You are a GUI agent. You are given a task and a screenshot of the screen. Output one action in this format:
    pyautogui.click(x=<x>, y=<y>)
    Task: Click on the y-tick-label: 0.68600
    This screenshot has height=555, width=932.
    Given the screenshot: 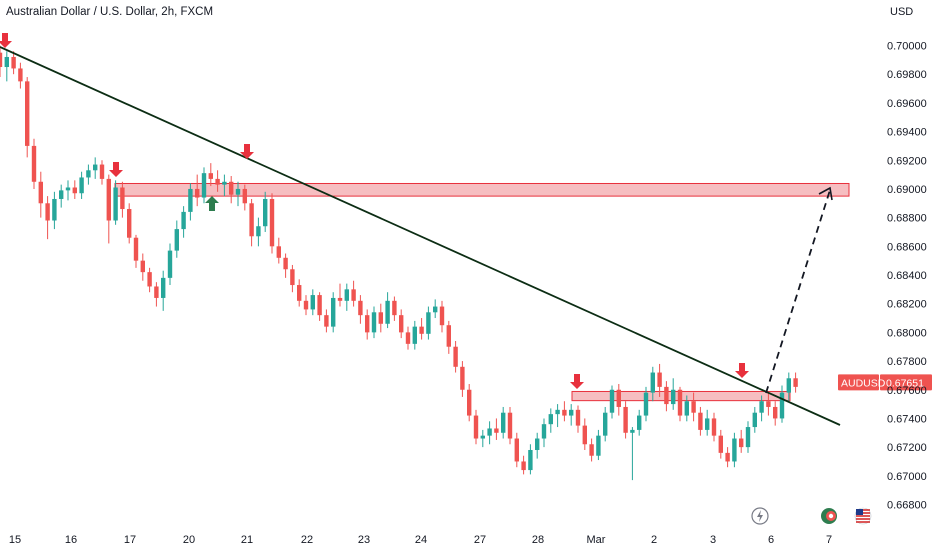 What is the action you would take?
    pyautogui.click(x=907, y=247)
    